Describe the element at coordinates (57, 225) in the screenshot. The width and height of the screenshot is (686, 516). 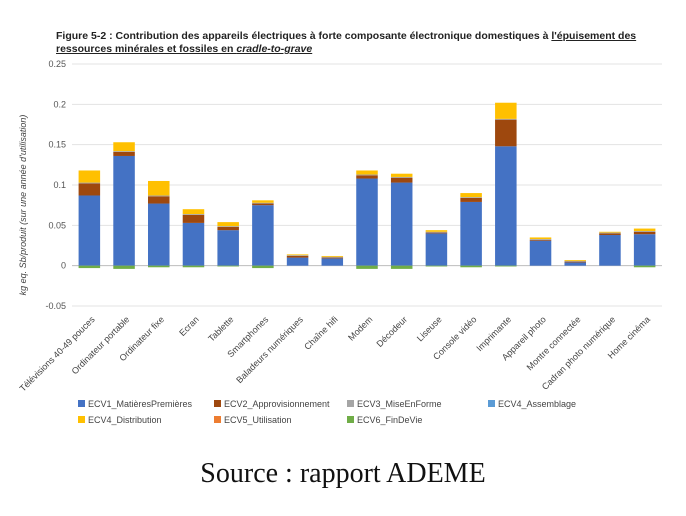
I see `y-tick-label: 0.05` at that location.